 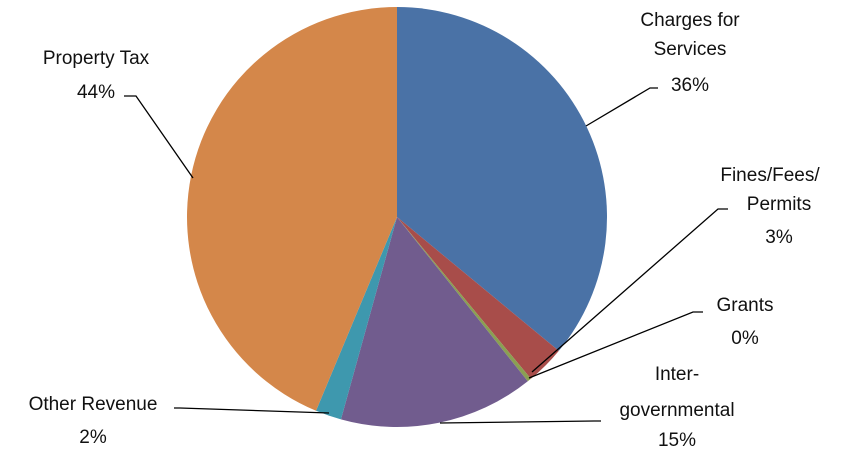 What do you see at coordinates (745, 338) in the screenshot?
I see `percent-grants: 0%` at bounding box center [745, 338].